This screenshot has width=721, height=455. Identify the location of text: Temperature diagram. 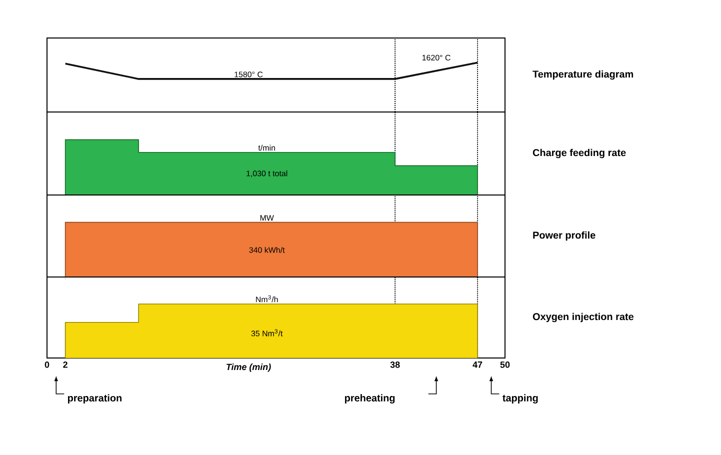
(583, 75).